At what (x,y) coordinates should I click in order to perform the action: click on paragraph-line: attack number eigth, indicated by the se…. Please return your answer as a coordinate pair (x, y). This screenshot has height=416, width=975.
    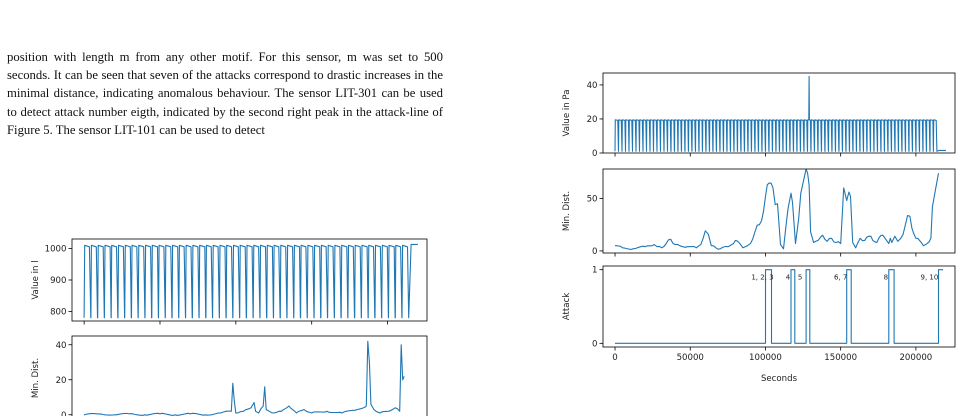
    Looking at the image, I should click on (213, 111).